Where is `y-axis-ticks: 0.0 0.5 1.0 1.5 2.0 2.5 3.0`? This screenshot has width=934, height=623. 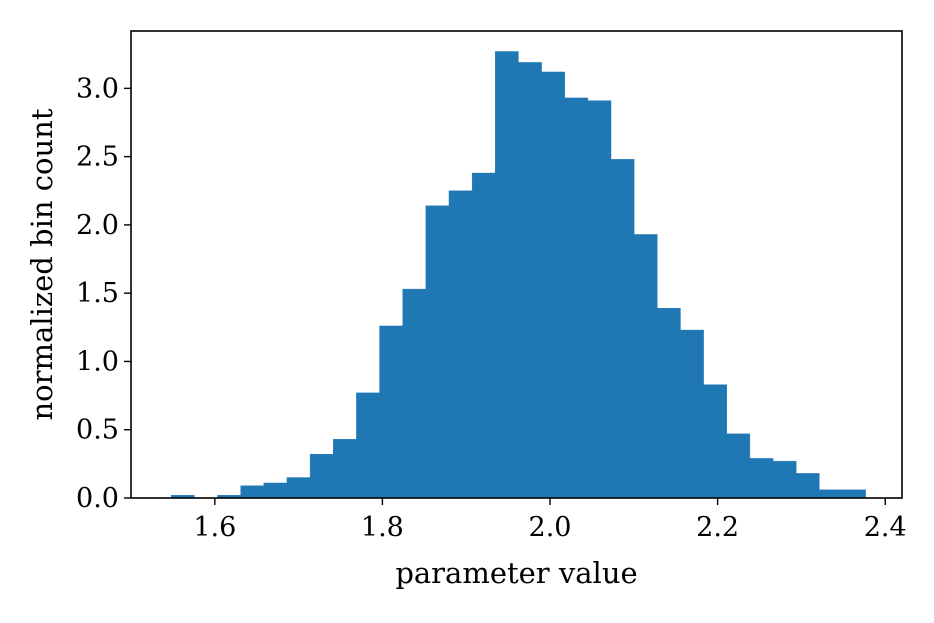 y-axis-ticks: 0.0 0.5 1.0 1.5 2.0 2.5 3.0 is located at coordinates (103, 293).